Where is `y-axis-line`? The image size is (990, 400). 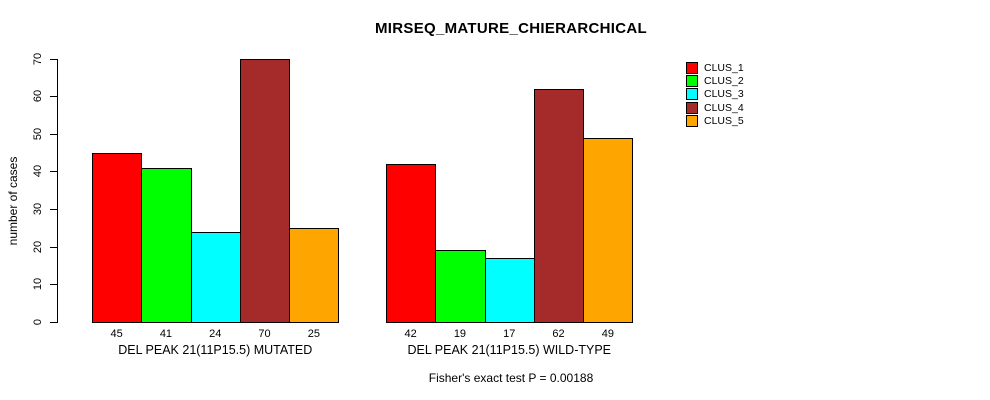
y-axis-line is located at coordinates (57, 190).